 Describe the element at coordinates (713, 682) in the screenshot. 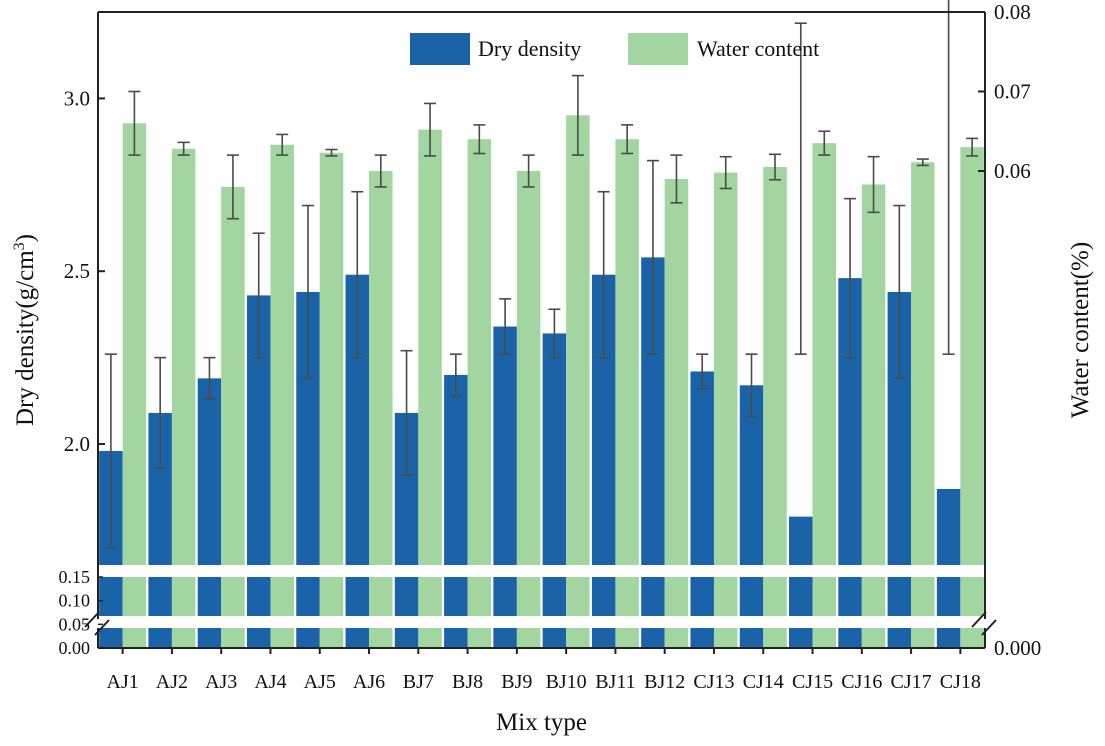

I see `x-tick-label: CJ13` at that location.